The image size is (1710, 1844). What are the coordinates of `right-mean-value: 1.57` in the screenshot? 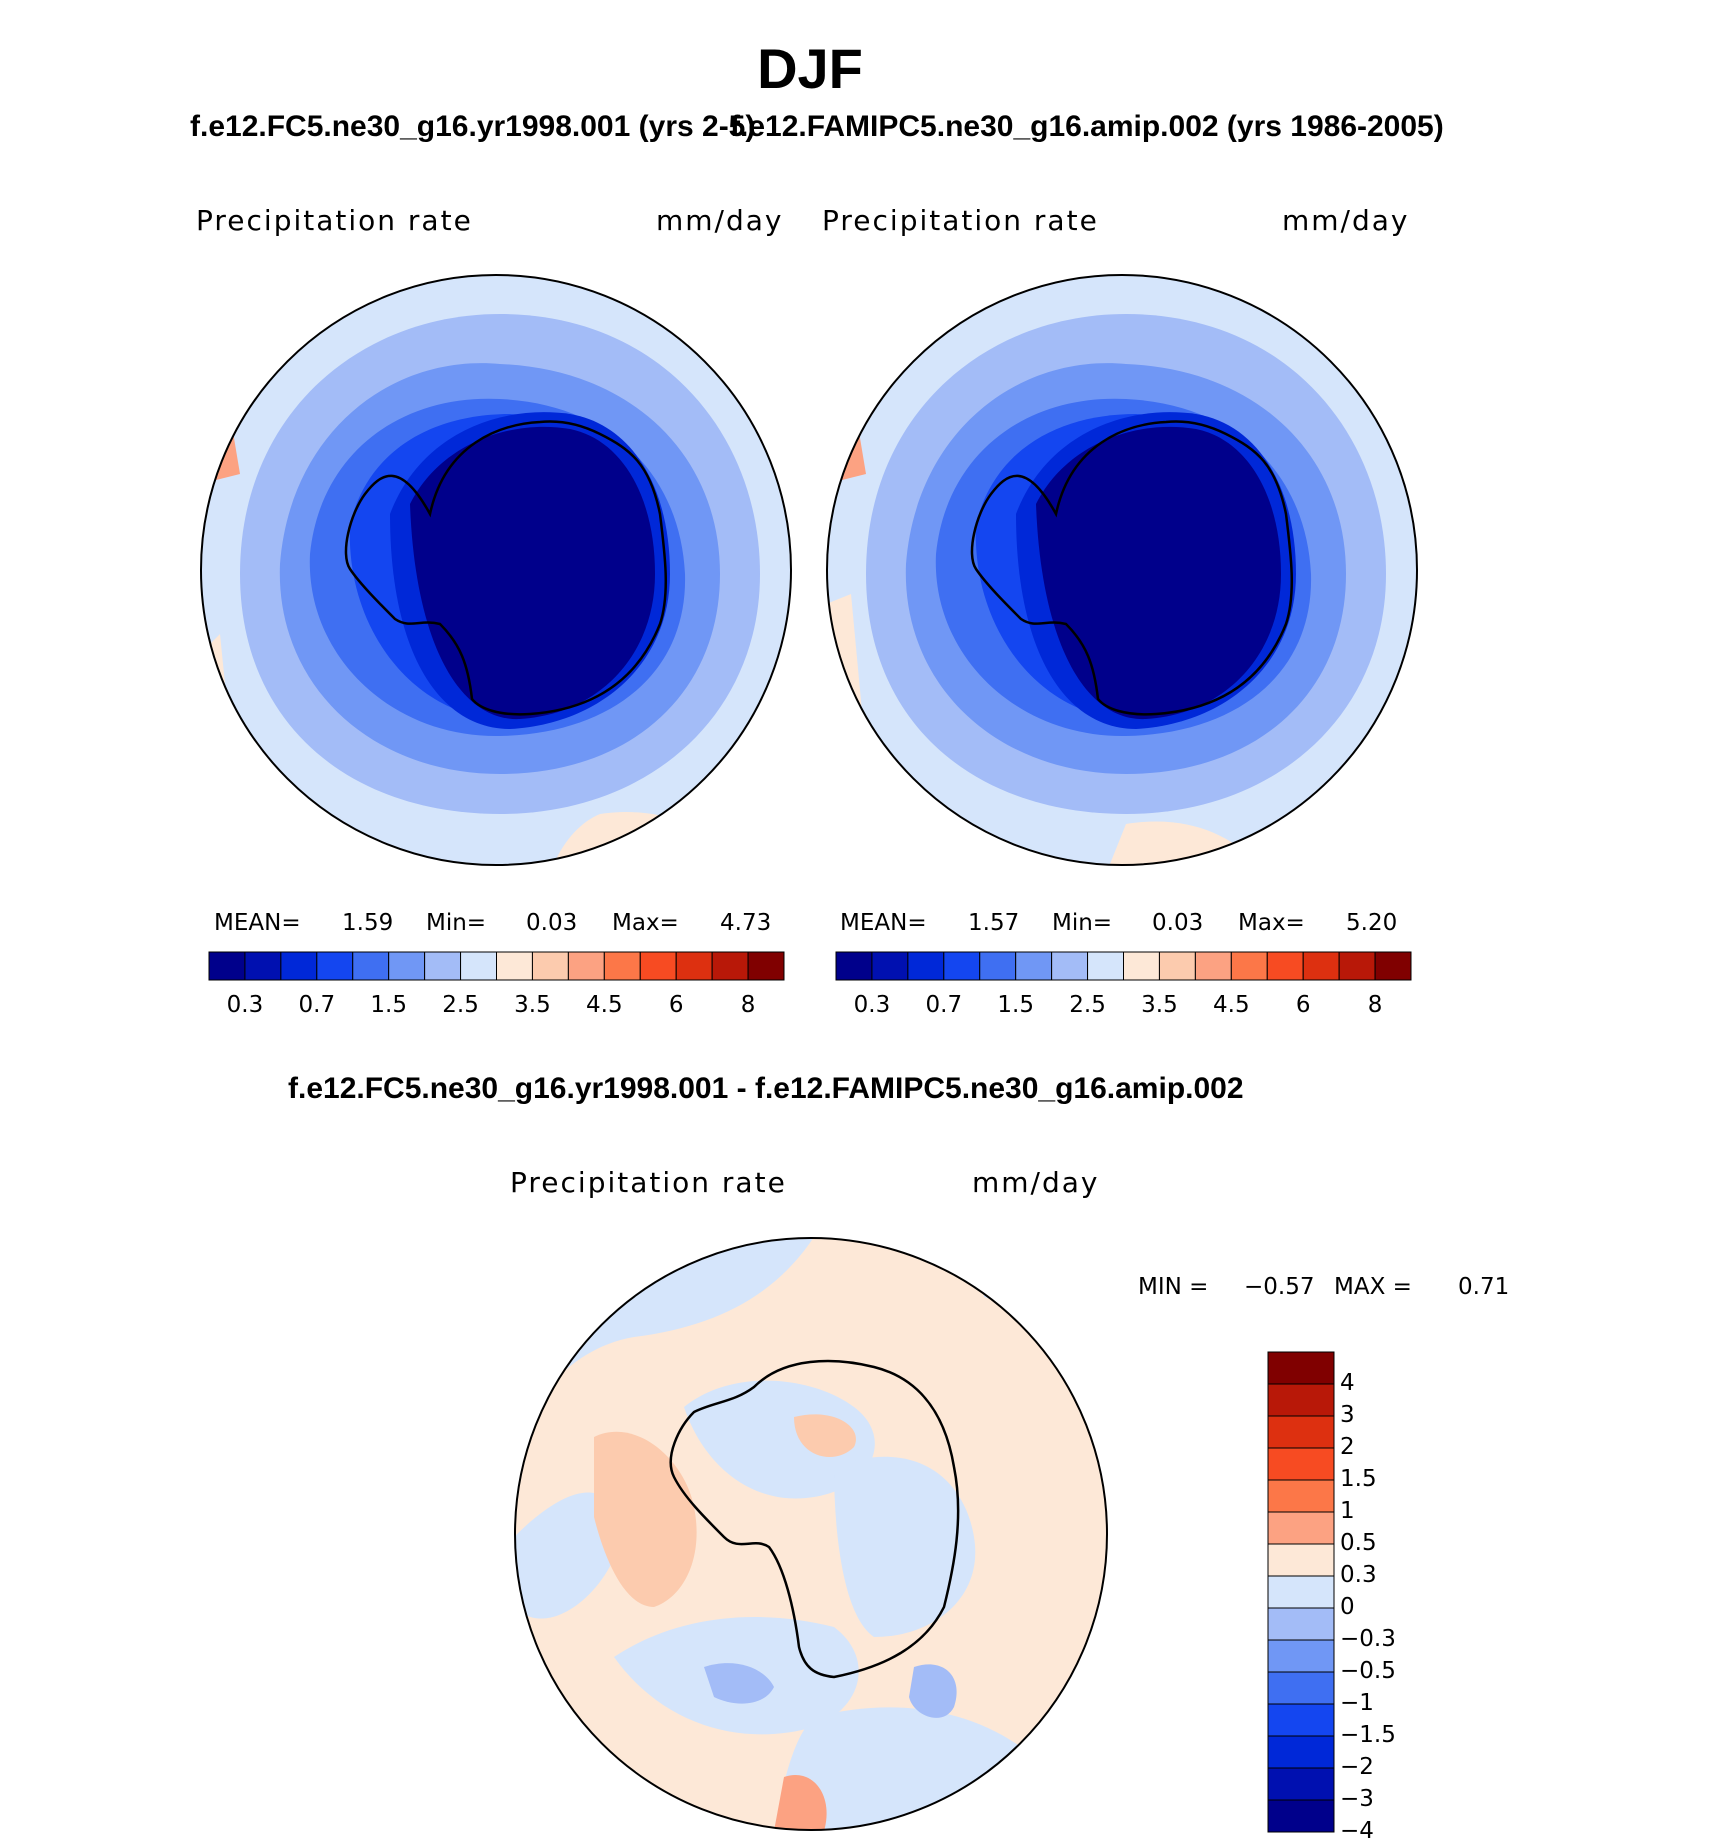 It's located at (994, 923).